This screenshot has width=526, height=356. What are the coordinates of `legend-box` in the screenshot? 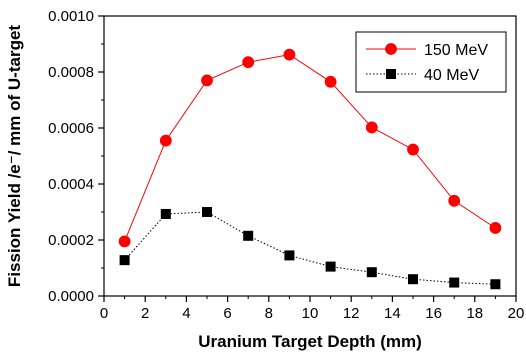 It's located at (431, 62).